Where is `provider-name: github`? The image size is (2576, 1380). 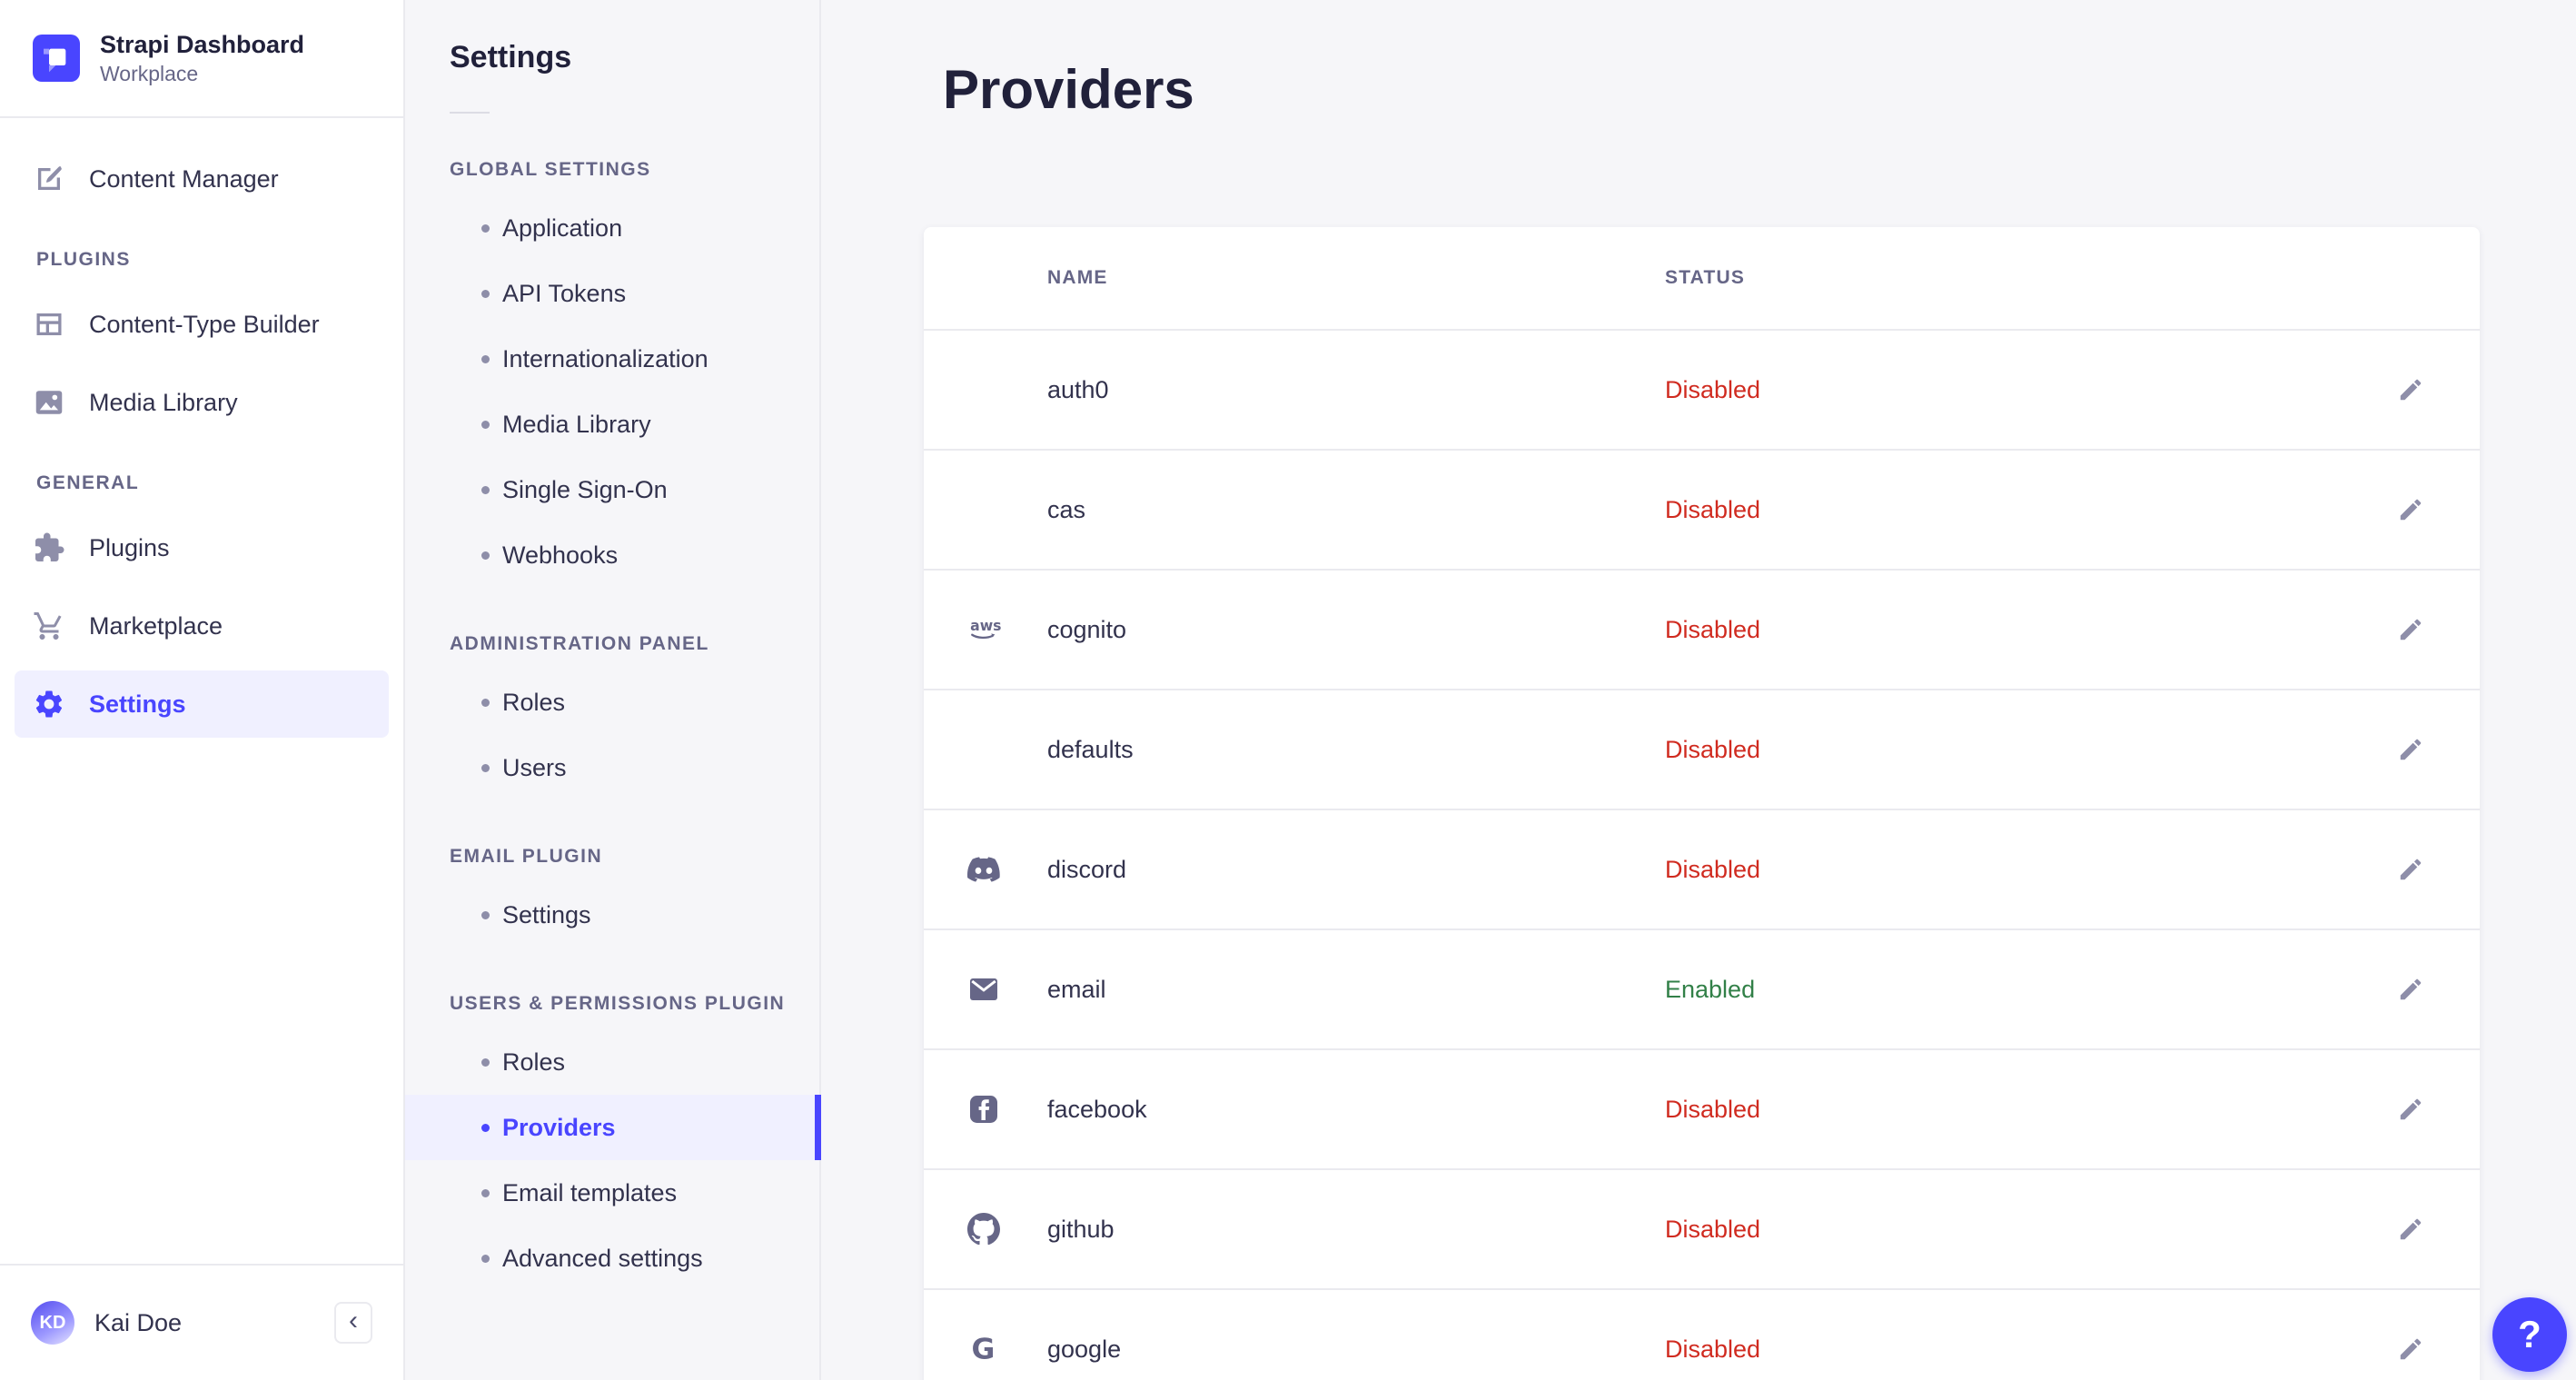 provider-name: github is located at coordinates (1081, 1229).